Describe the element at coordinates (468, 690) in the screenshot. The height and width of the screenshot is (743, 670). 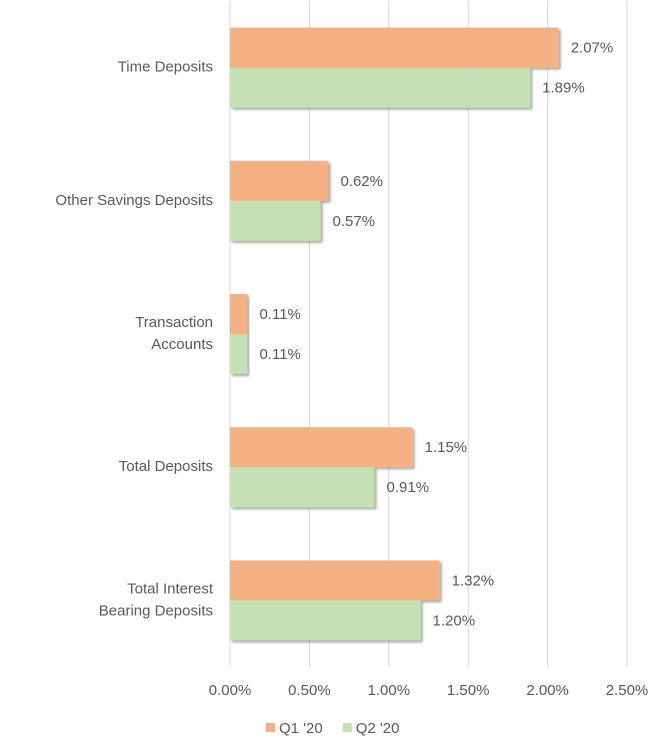
I see `x-tick-label: 1.50%` at that location.